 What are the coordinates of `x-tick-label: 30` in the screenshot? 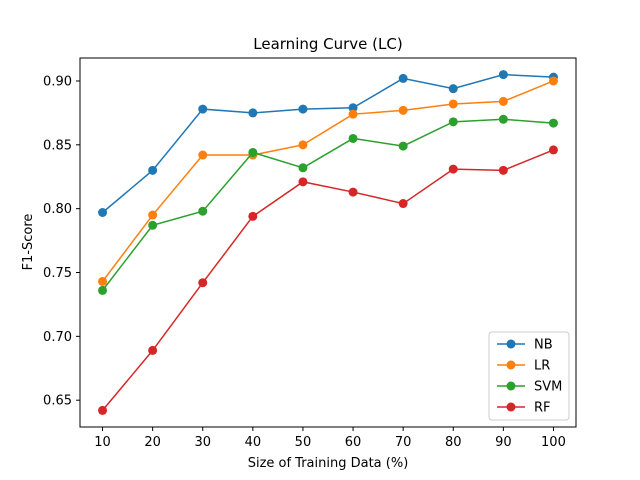 It's located at (202, 442).